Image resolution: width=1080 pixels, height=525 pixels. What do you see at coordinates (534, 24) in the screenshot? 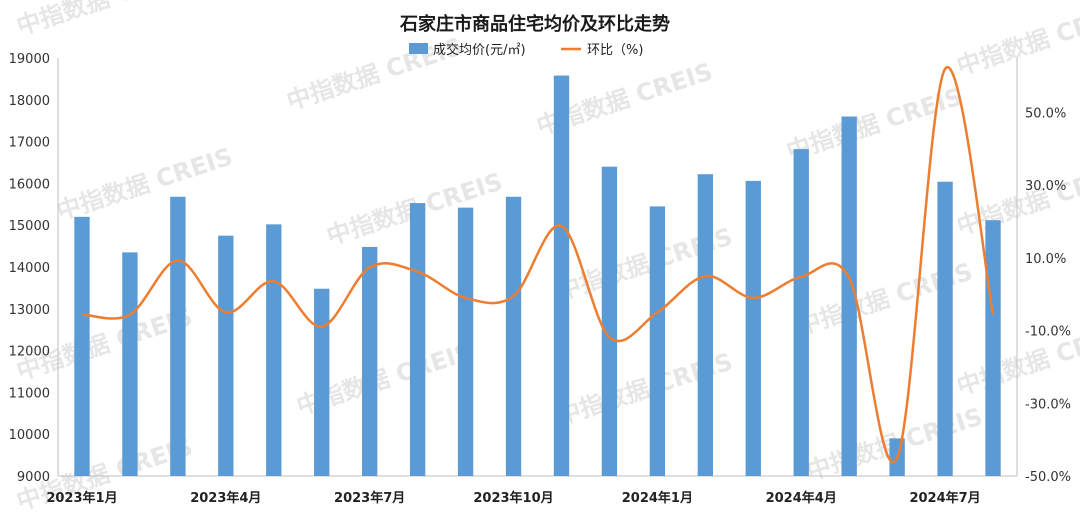
I see `chart-title: 石家庄市商品住宅均价及环比走势` at bounding box center [534, 24].